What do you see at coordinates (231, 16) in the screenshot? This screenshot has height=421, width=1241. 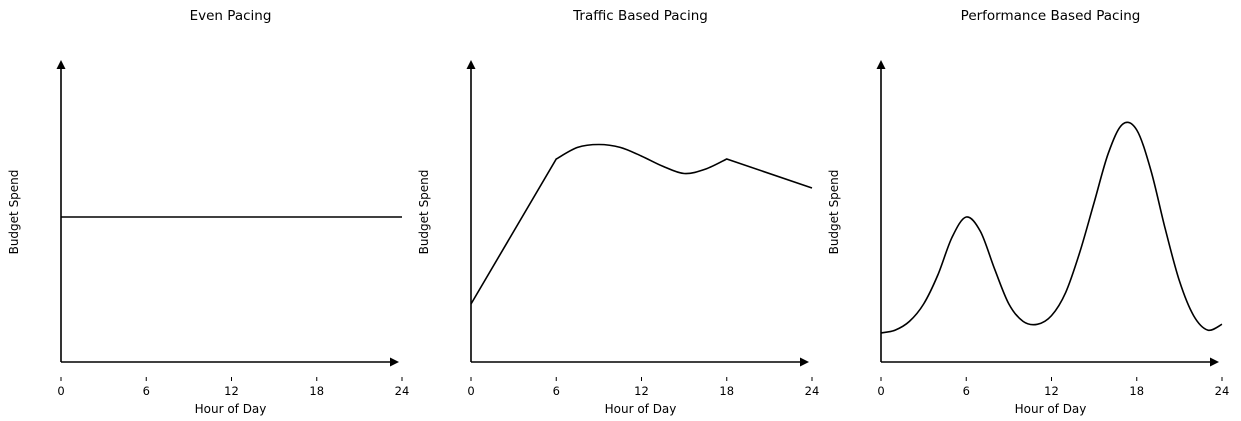 I see `chart-title: Even Pacing` at bounding box center [231, 16].